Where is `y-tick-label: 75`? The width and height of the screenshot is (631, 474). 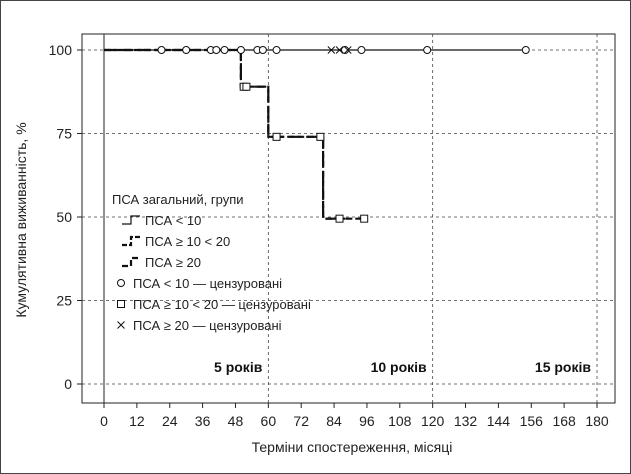
y-tick-label: 75 is located at coordinates (64, 134).